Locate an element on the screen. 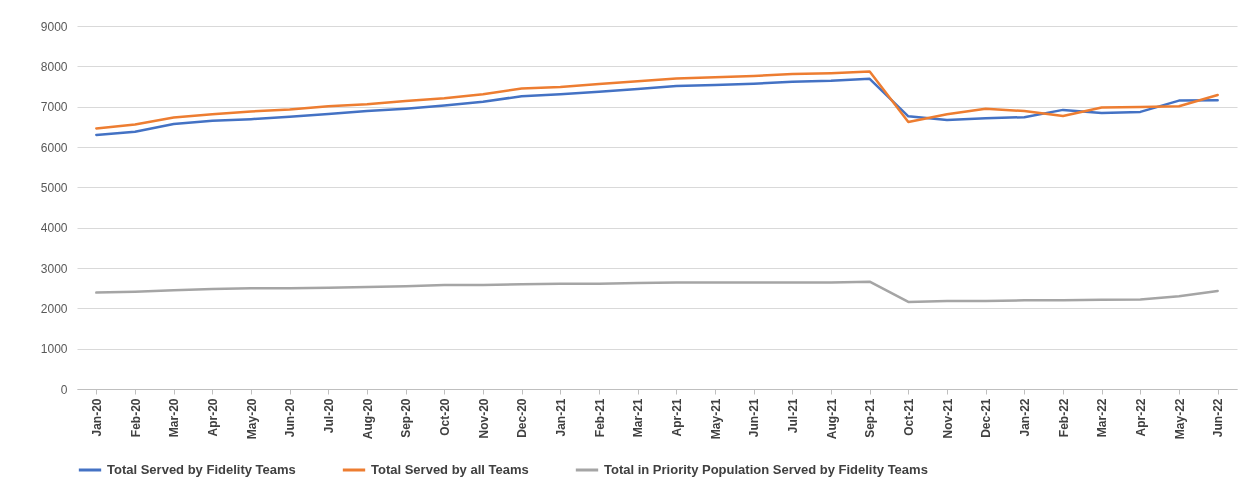  x-tick-label: Feb-21 is located at coordinates (599, 418).